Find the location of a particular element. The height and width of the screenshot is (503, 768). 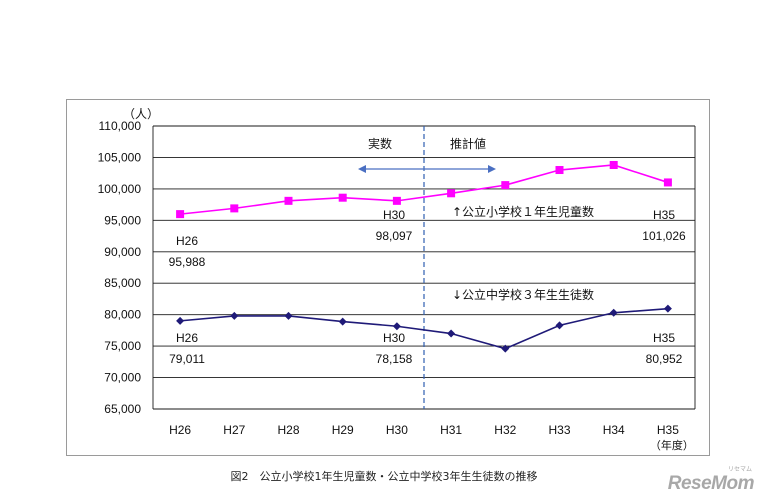

arrow-head-left is located at coordinates (362, 169).